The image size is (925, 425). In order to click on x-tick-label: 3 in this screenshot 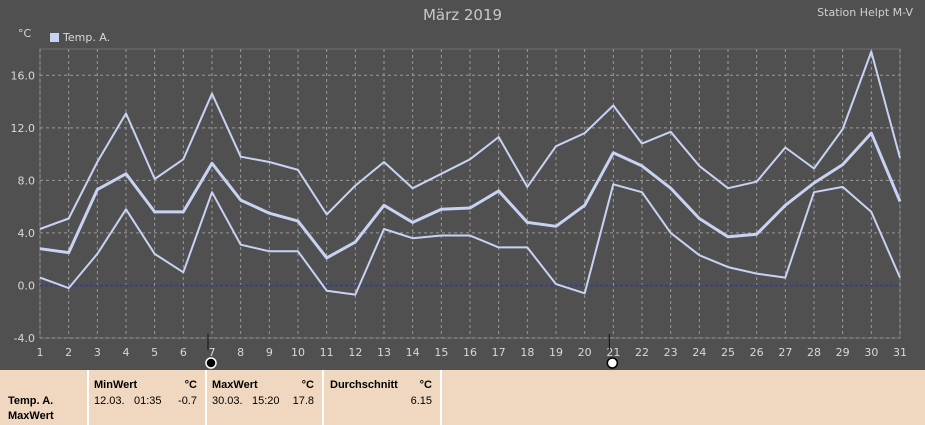, I will do `click(97, 352)`.